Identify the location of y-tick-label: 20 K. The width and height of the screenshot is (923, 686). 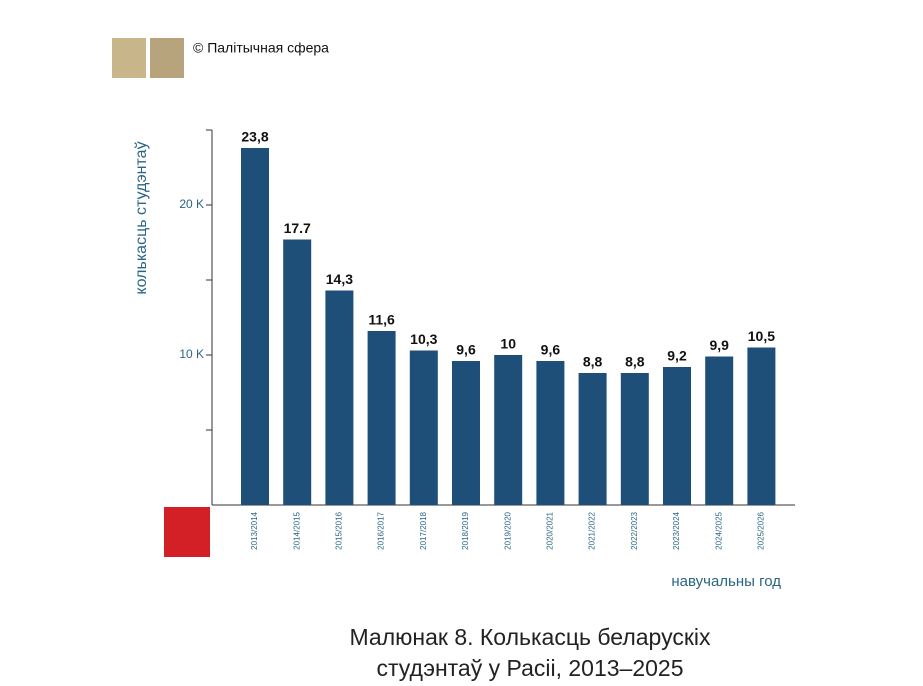
(191, 204).